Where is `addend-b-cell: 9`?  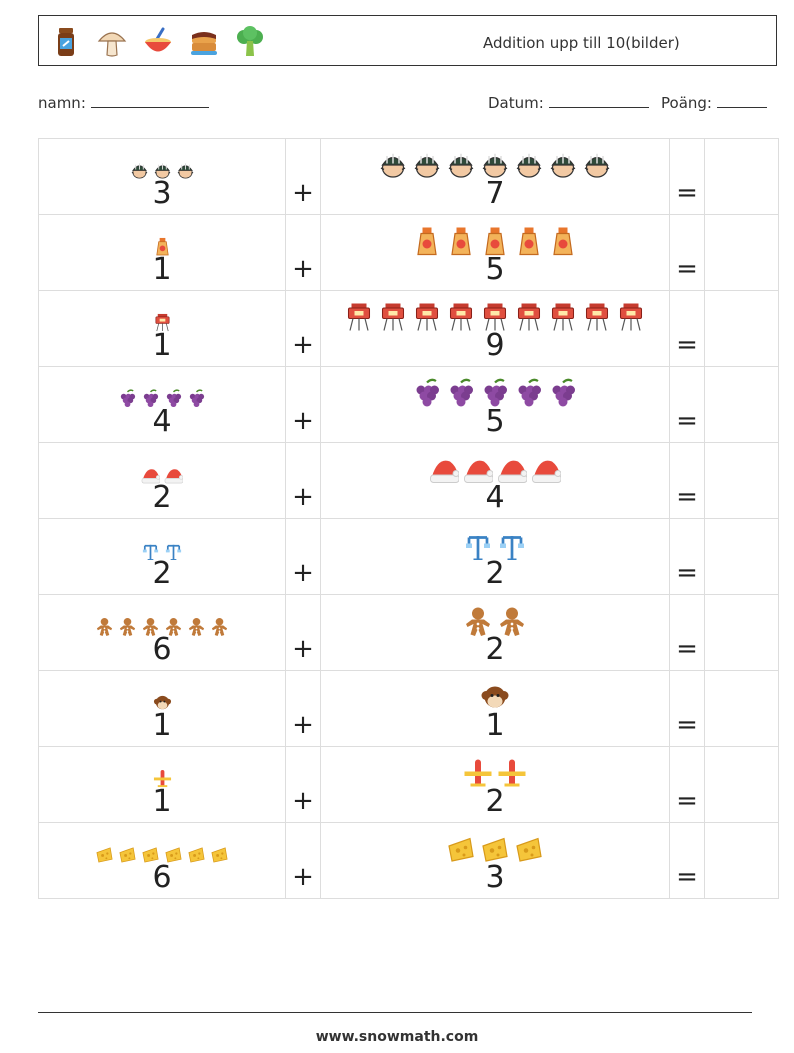 addend-b-cell: 9 is located at coordinates (495, 328).